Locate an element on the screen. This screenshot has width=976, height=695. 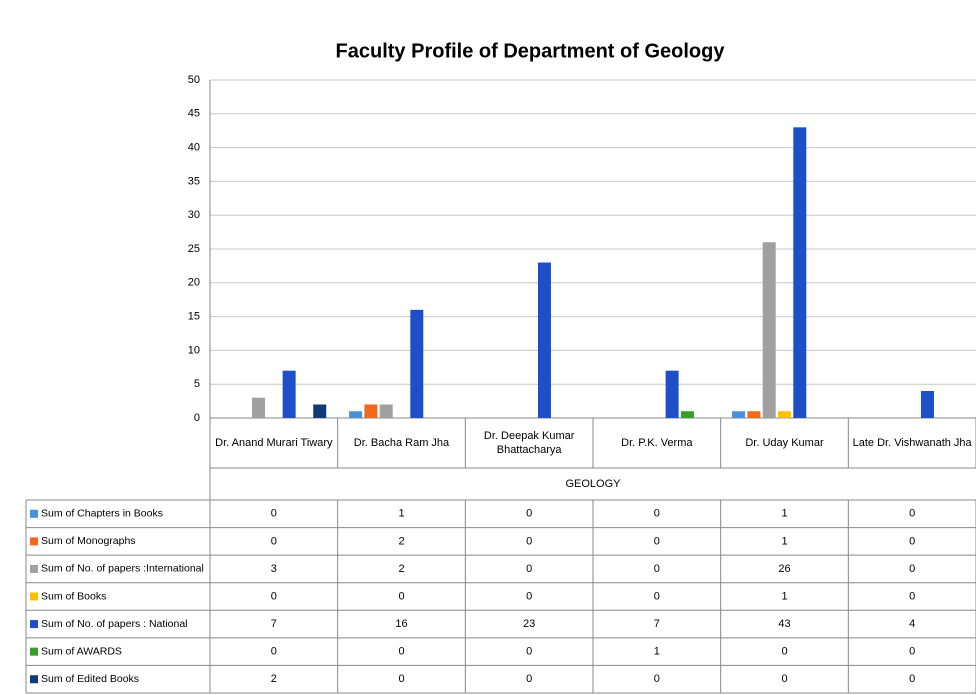
x-tick-label-box: Dr. Anand Murari Tiwary is located at coordinates (274, 443).